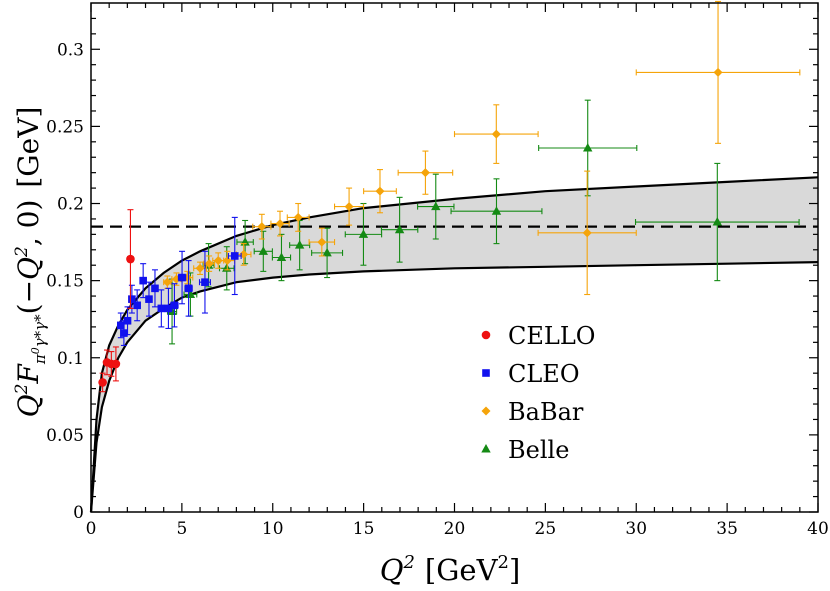 Image resolution: width=830 pixels, height=591 pixels. What do you see at coordinates (636, 529) in the screenshot?
I see `x-tick-label: 30` at bounding box center [636, 529].